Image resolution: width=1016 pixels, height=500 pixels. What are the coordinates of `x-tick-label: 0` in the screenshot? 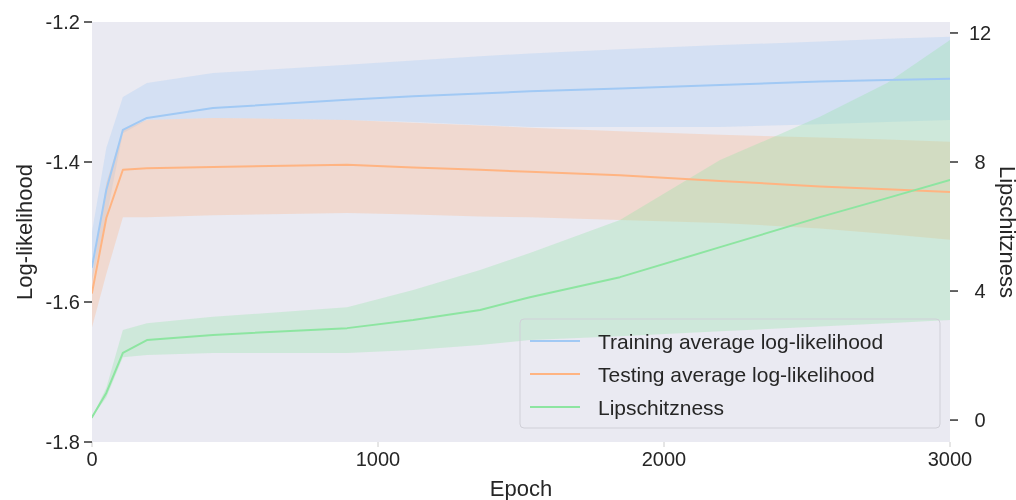 It's located at (92, 459).